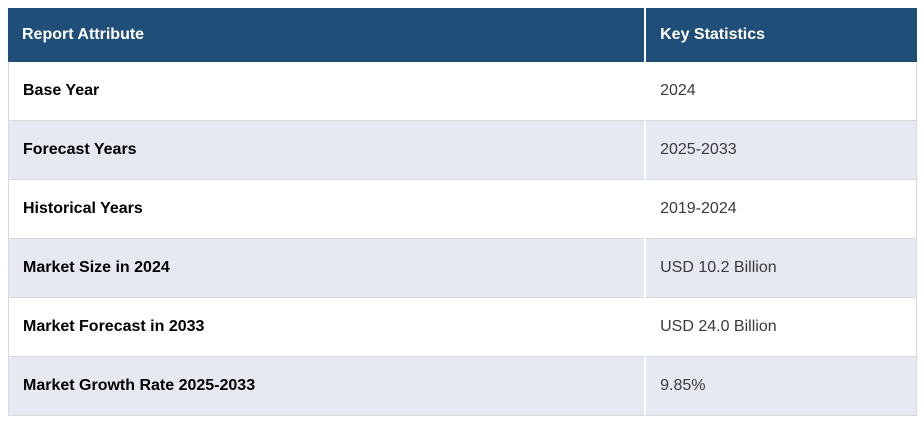 The width and height of the screenshot is (922, 424). What do you see at coordinates (327, 91) in the screenshot?
I see `attribute-cell: Base Year` at bounding box center [327, 91].